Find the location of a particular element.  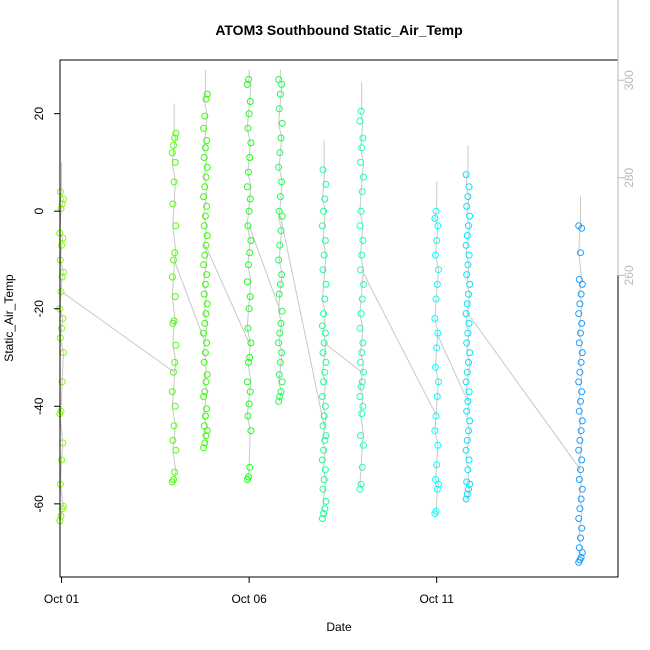

x-axis-label: Date is located at coordinates (339, 627).